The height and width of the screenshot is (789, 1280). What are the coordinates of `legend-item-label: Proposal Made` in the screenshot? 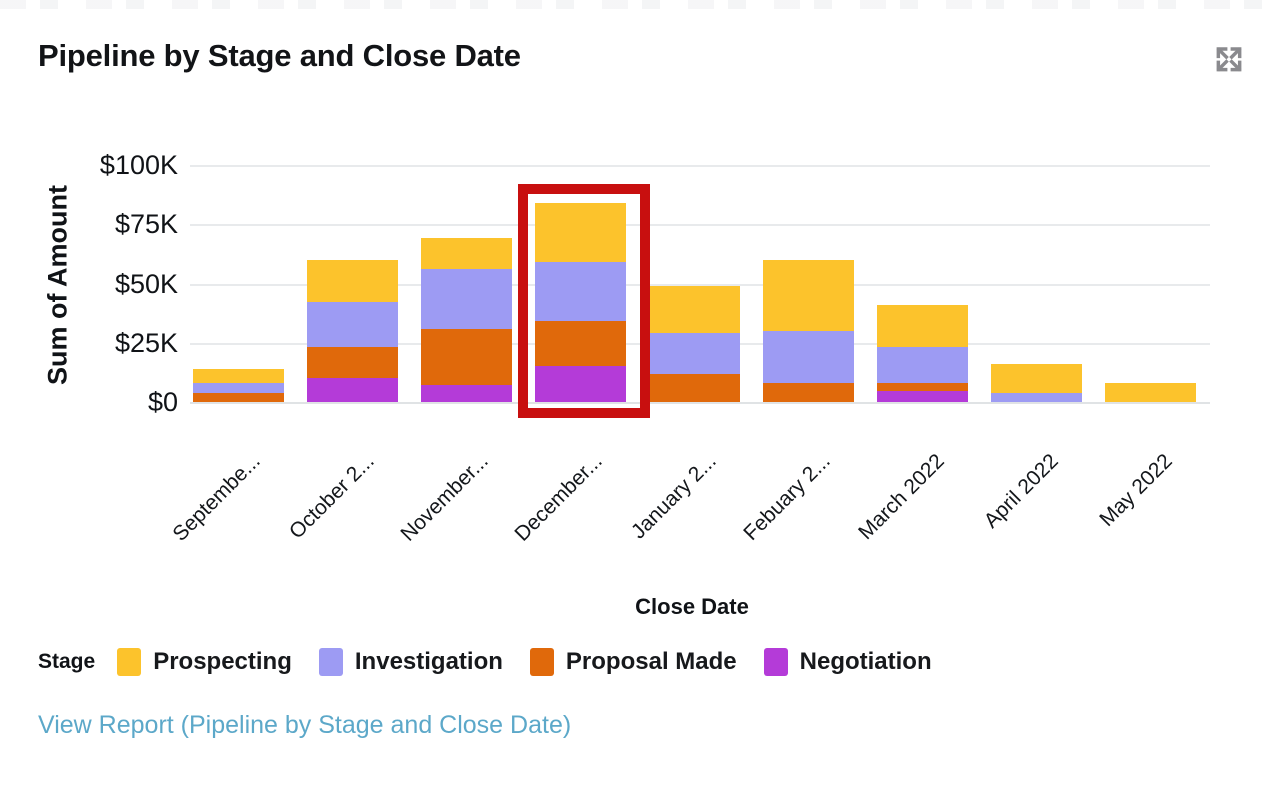 It's located at (651, 661).